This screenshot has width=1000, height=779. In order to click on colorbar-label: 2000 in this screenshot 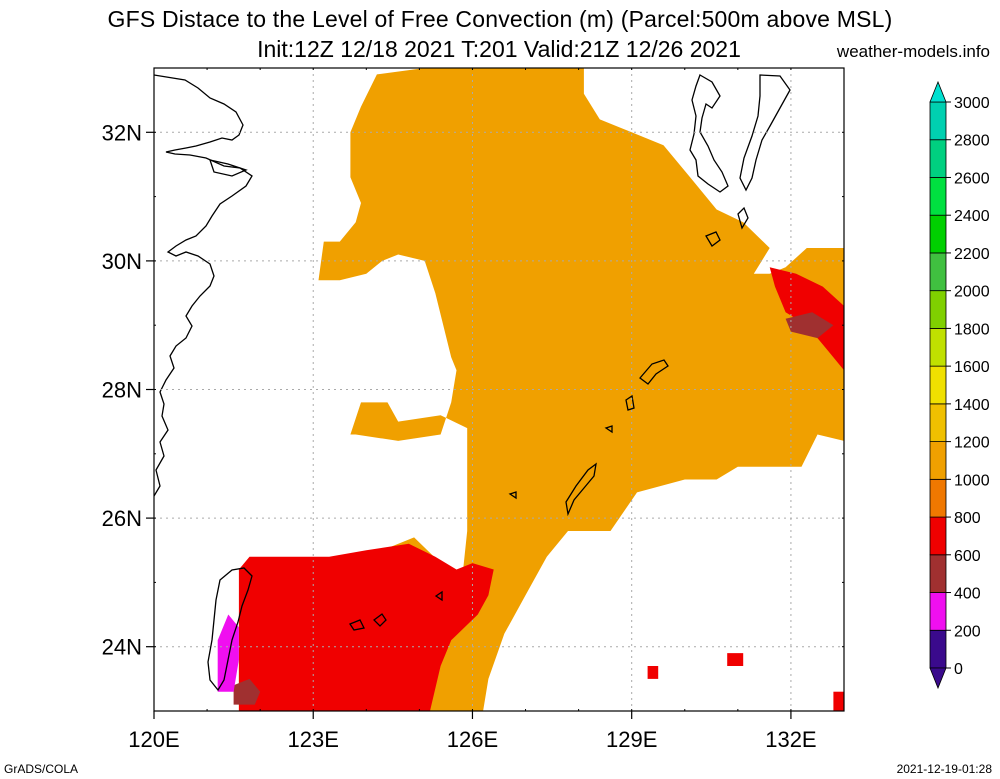, I will do `click(972, 292)`.